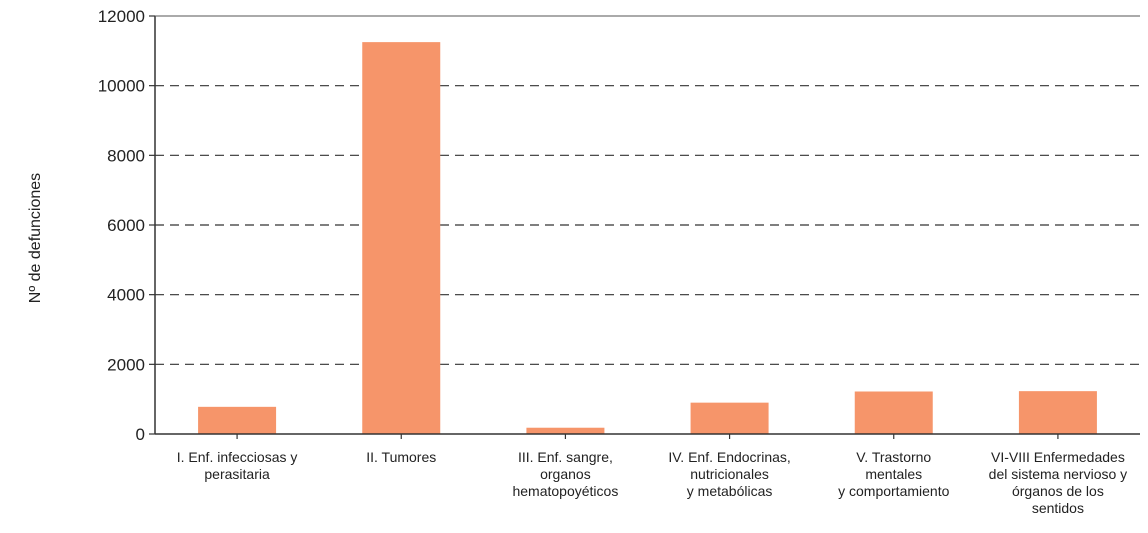  What do you see at coordinates (893, 474) in the screenshot?
I see `x-tick-label: V. Trastorno mentales y comportamiento` at bounding box center [893, 474].